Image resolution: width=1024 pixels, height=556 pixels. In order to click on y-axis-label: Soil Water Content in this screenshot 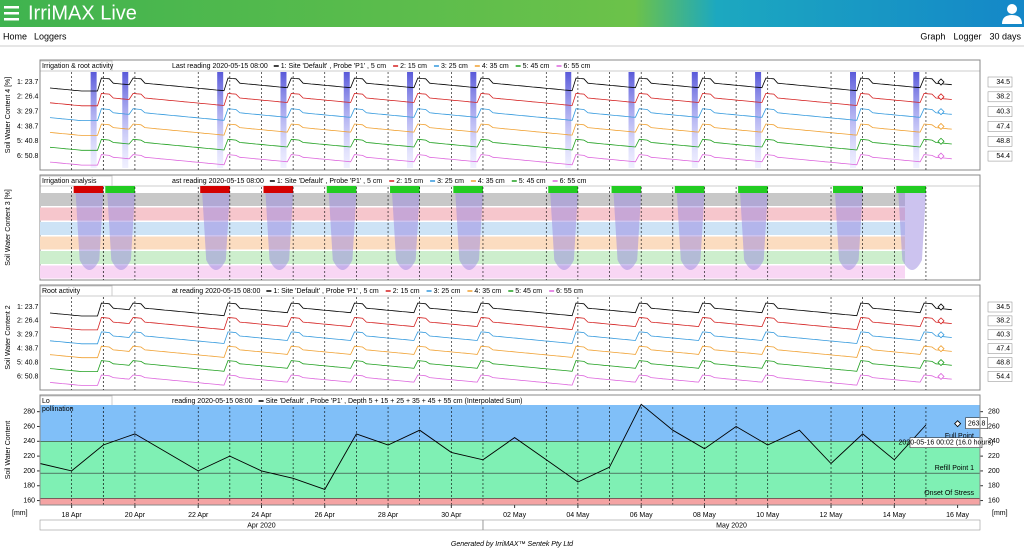, I will do `click(8, 450)`.